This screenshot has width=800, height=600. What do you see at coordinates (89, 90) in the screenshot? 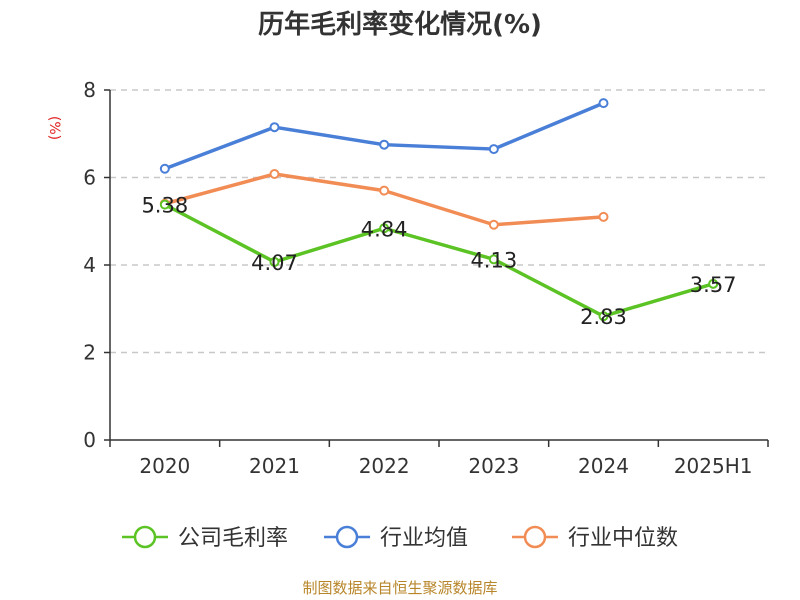
I see `y-tick-label: 8` at bounding box center [89, 90].